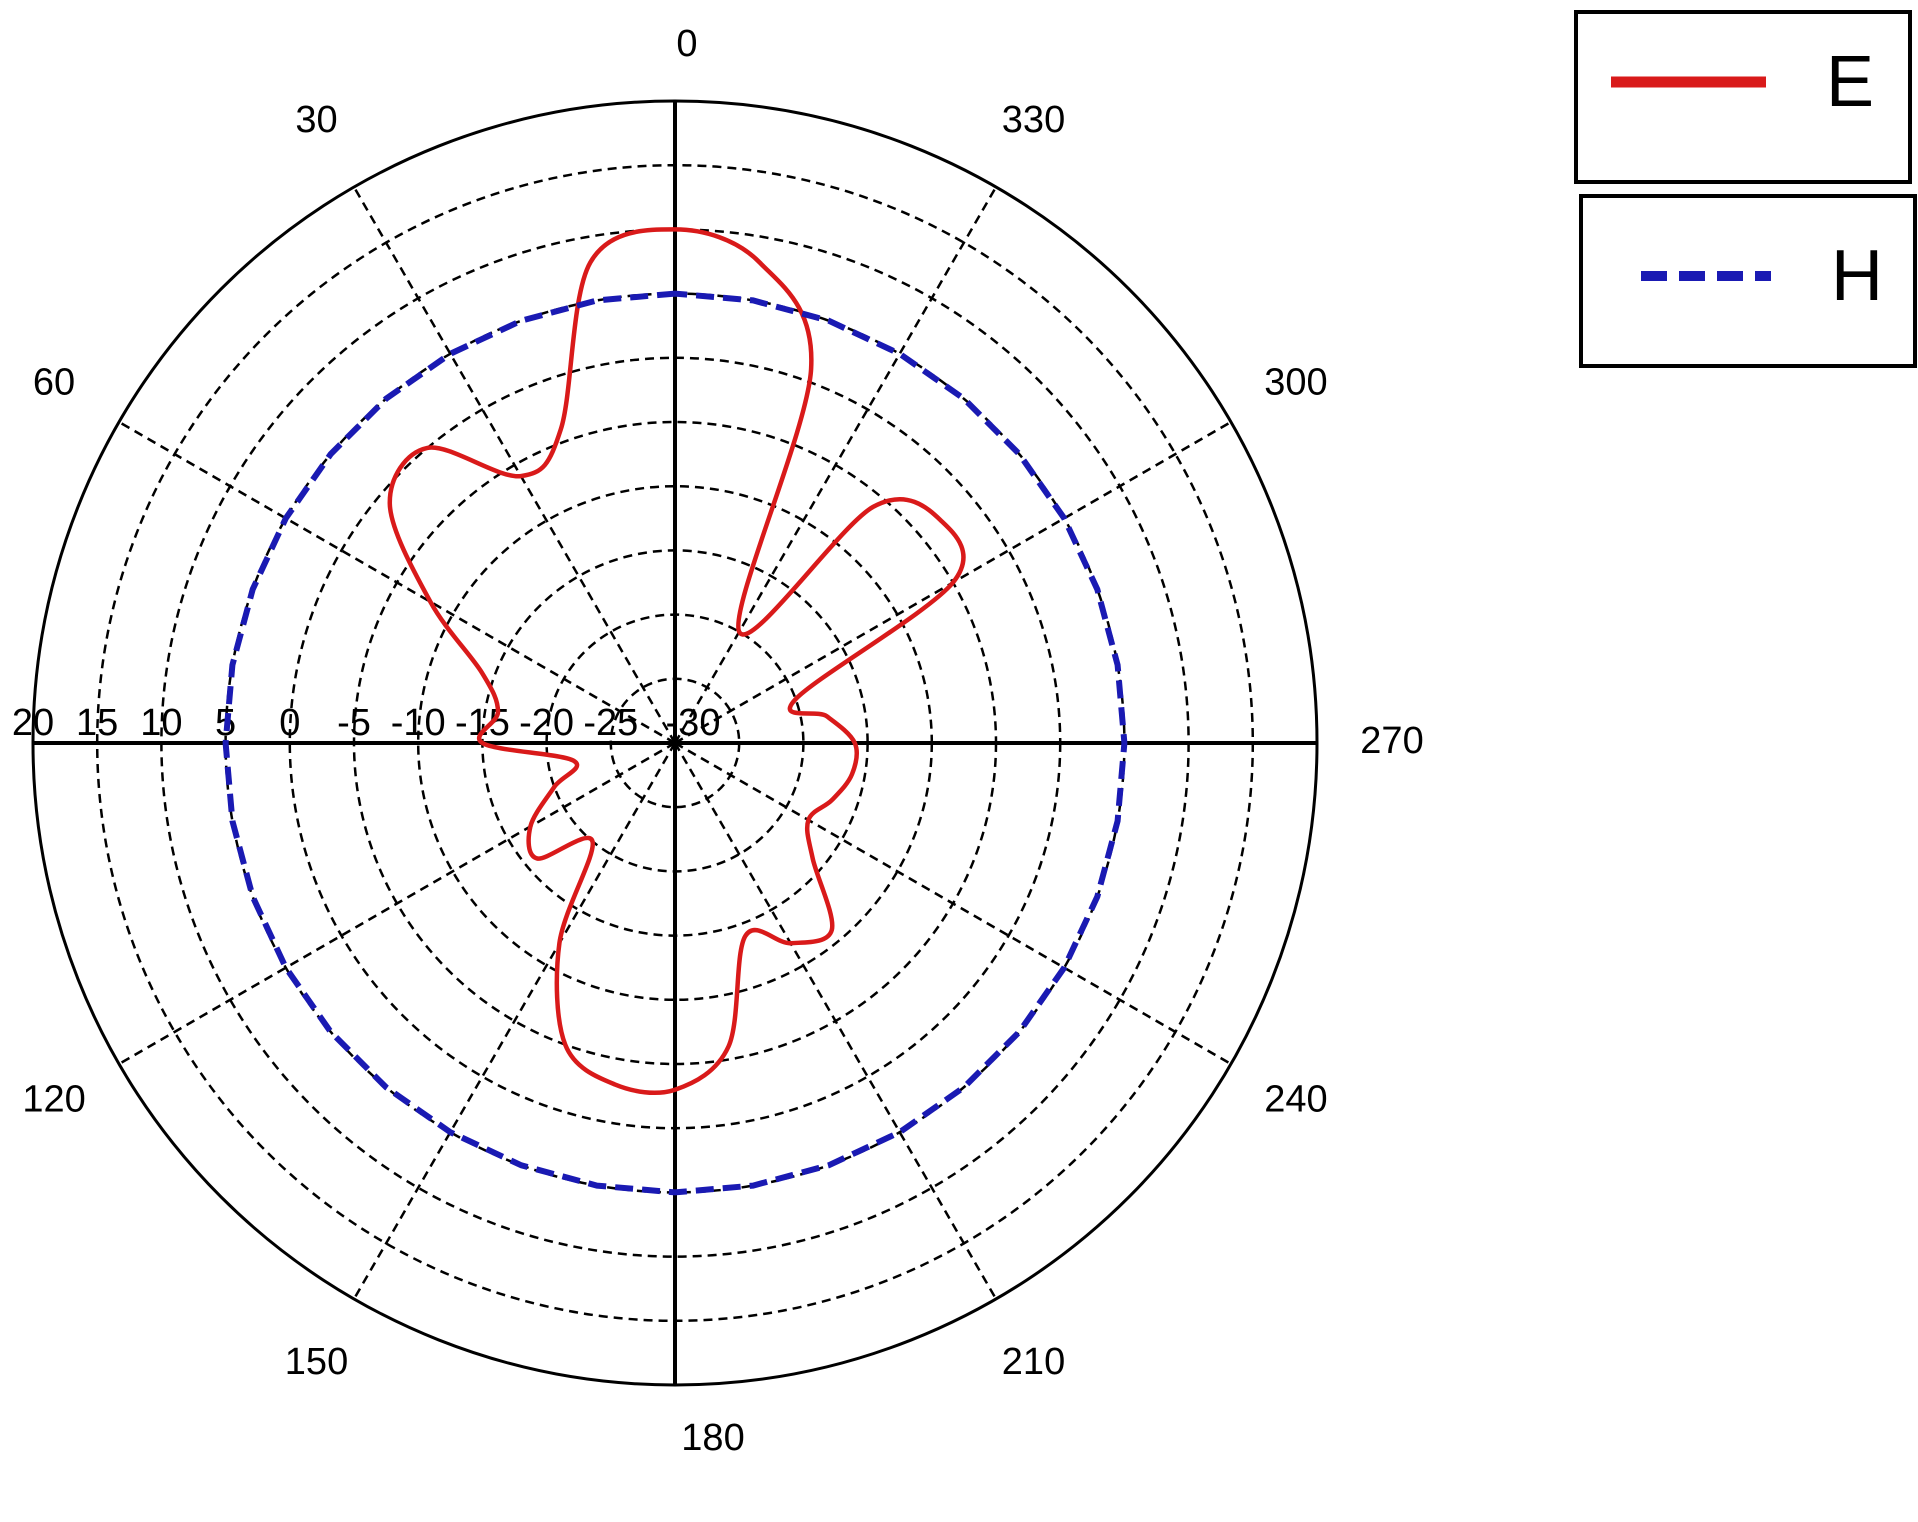  Describe the element at coordinates (1295, 383) in the screenshot. I see `angle-label: 300` at that location.